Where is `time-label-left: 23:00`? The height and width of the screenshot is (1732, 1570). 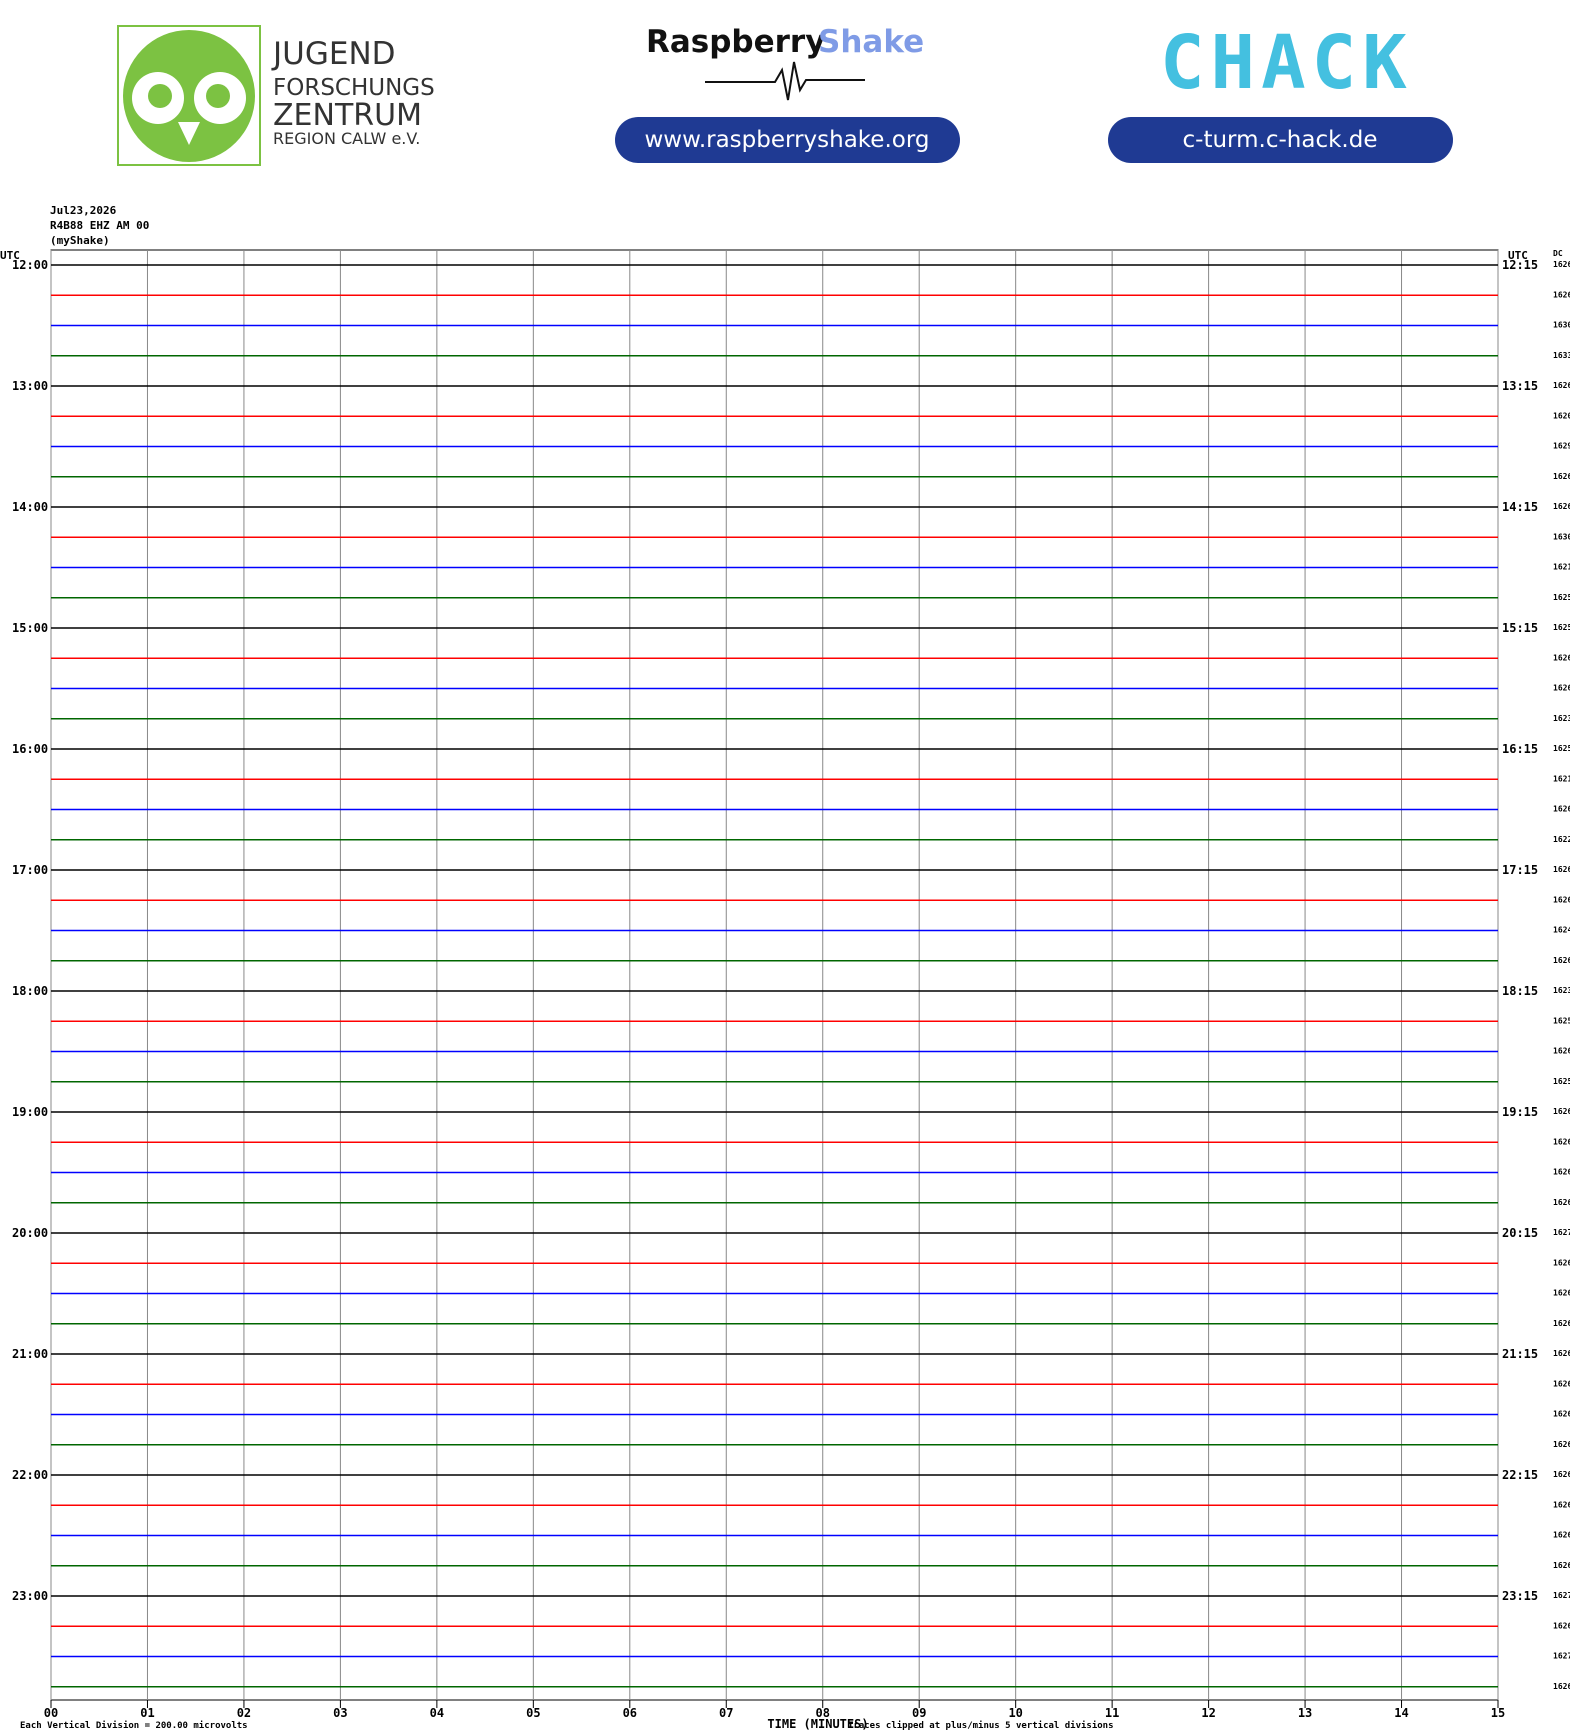
time-label-left: 23:00 is located at coordinates (30, 1596).